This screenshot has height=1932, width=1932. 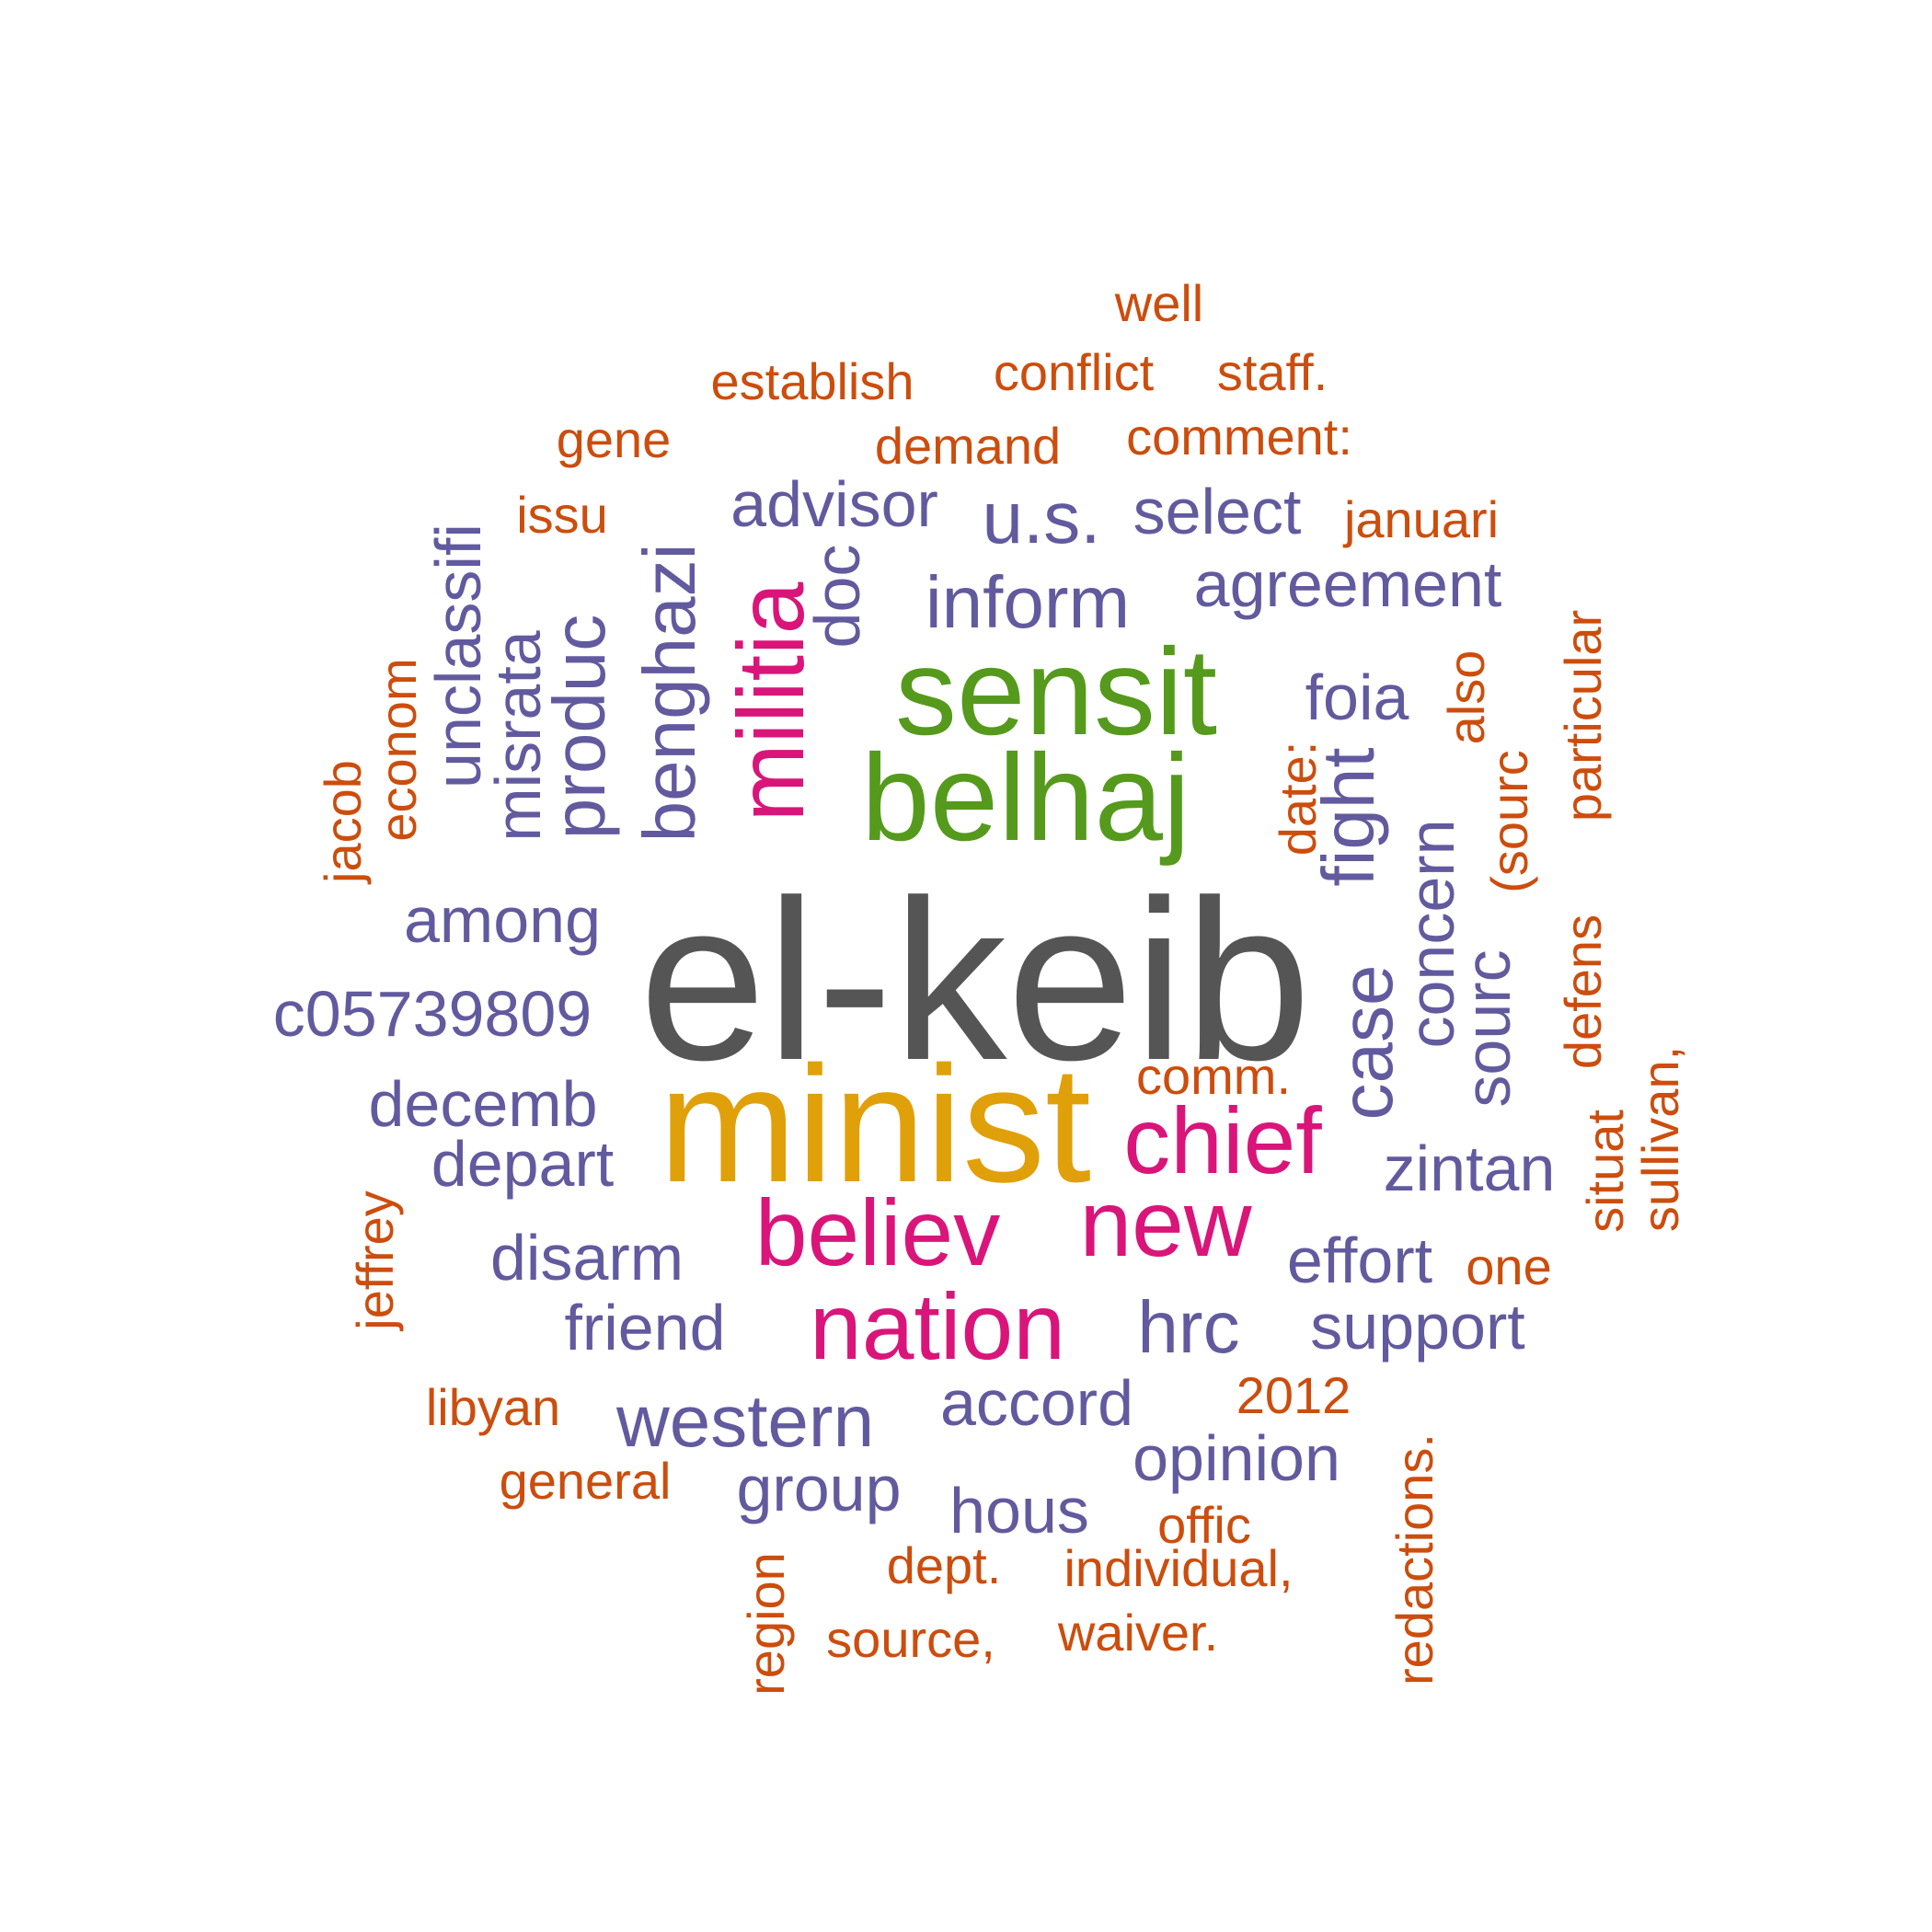 What do you see at coordinates (937, 1326) in the screenshot?
I see `word-nation: nation` at bounding box center [937, 1326].